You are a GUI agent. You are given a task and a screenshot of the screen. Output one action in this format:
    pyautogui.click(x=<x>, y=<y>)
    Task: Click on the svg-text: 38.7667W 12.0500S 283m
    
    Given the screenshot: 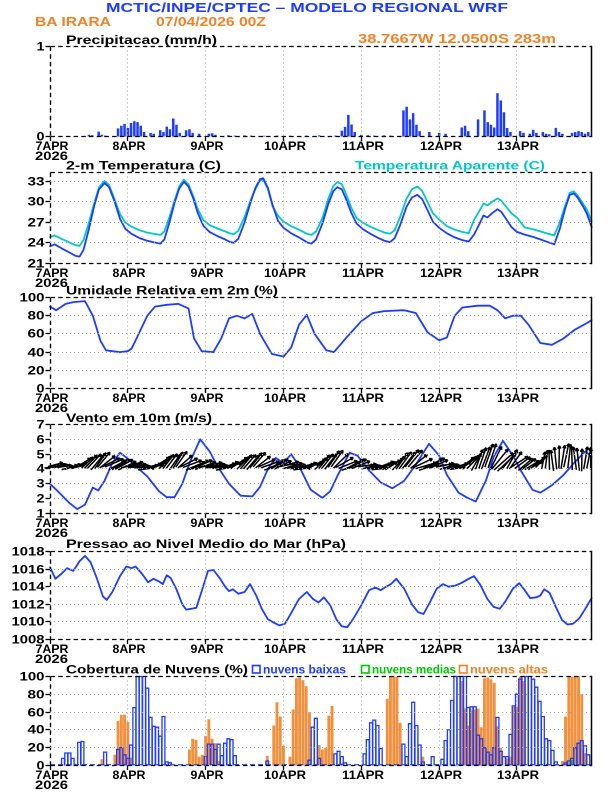 What is the action you would take?
    pyautogui.click(x=457, y=39)
    